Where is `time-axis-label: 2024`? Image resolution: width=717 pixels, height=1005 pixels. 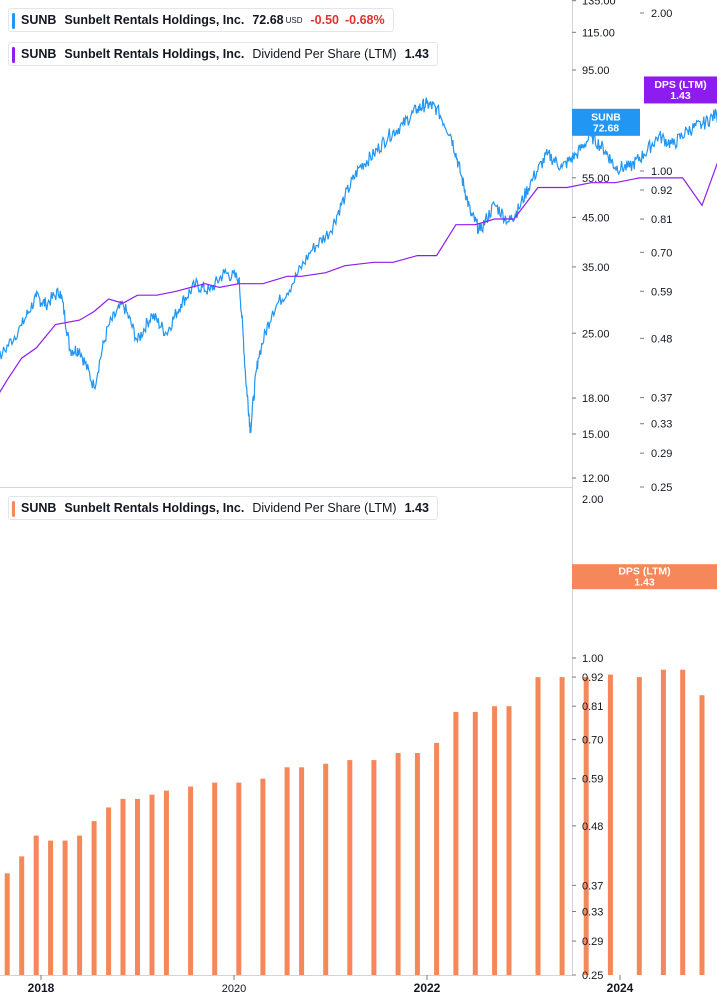 time-axis-label: 2024 is located at coordinates (620, 988).